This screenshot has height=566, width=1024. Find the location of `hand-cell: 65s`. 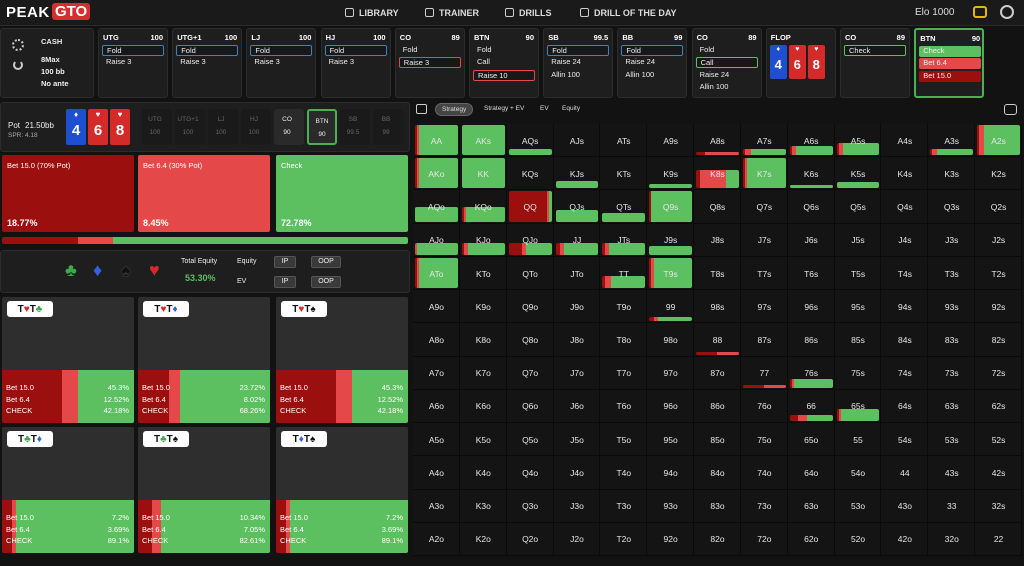

hand-cell: 65s is located at coordinates (858, 406).